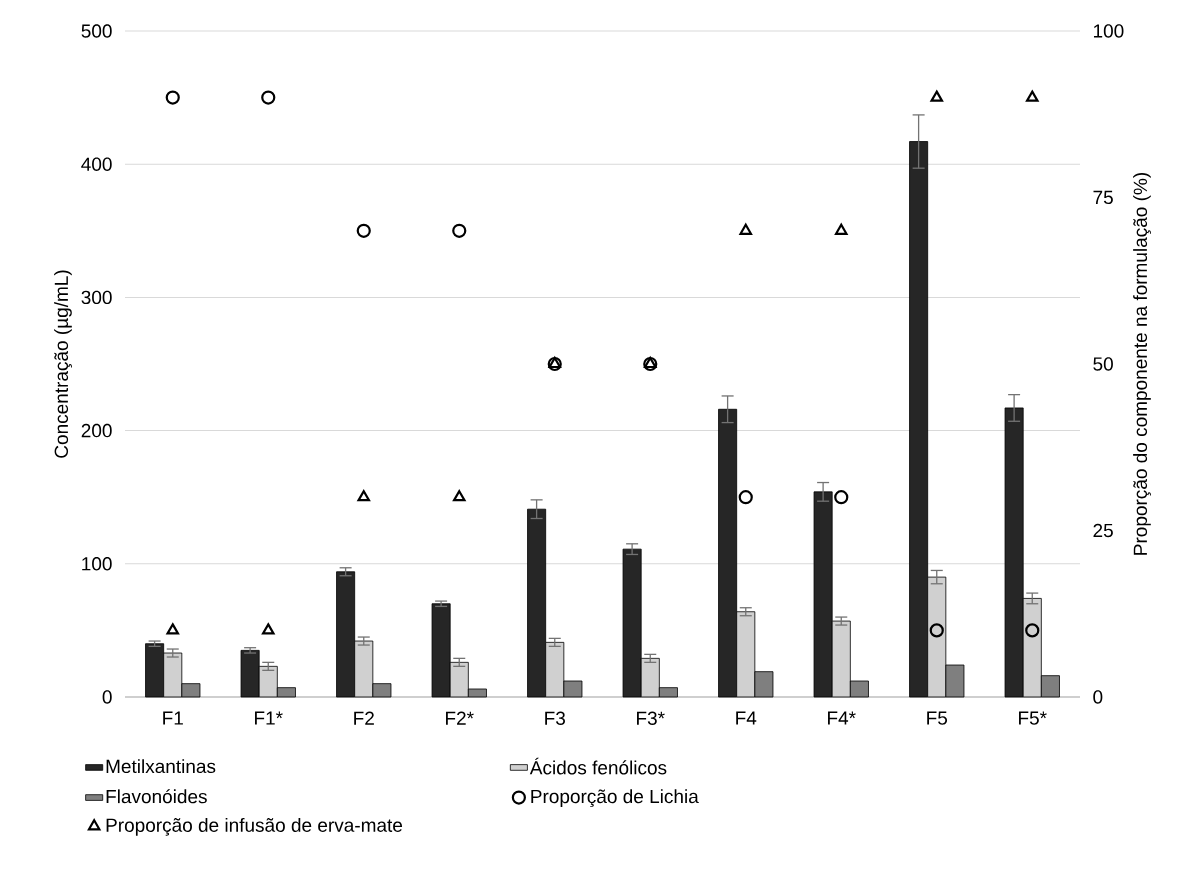 This screenshot has height=890, width=1197. Describe the element at coordinates (842, 718) in the screenshot. I see `x-tick-label: F4*` at that location.